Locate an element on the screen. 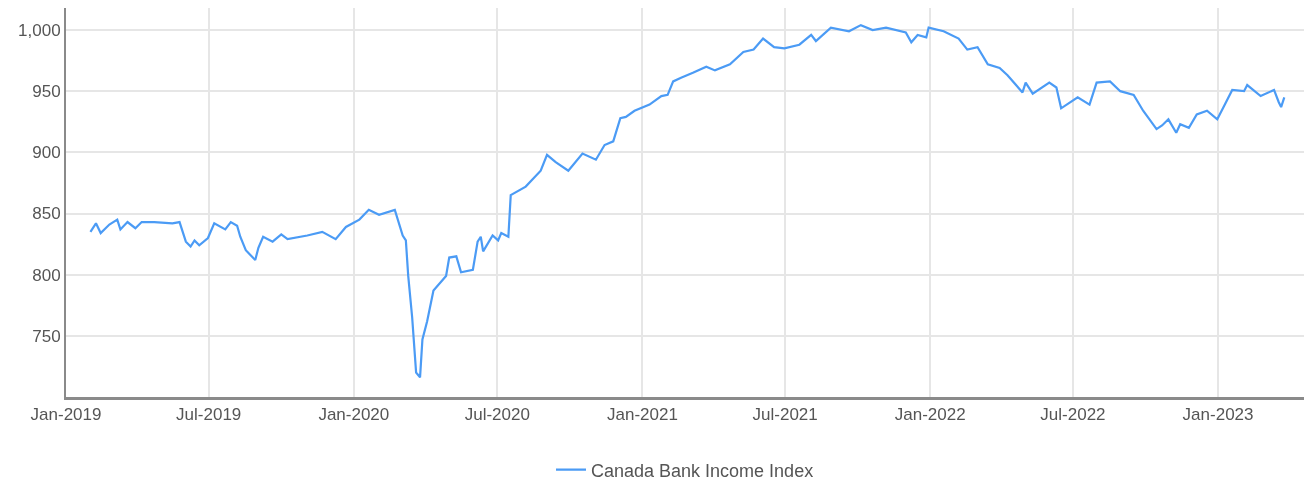 This screenshot has width=1306, height=490. x-tick-label: Jan-2019 is located at coordinates (66, 415).